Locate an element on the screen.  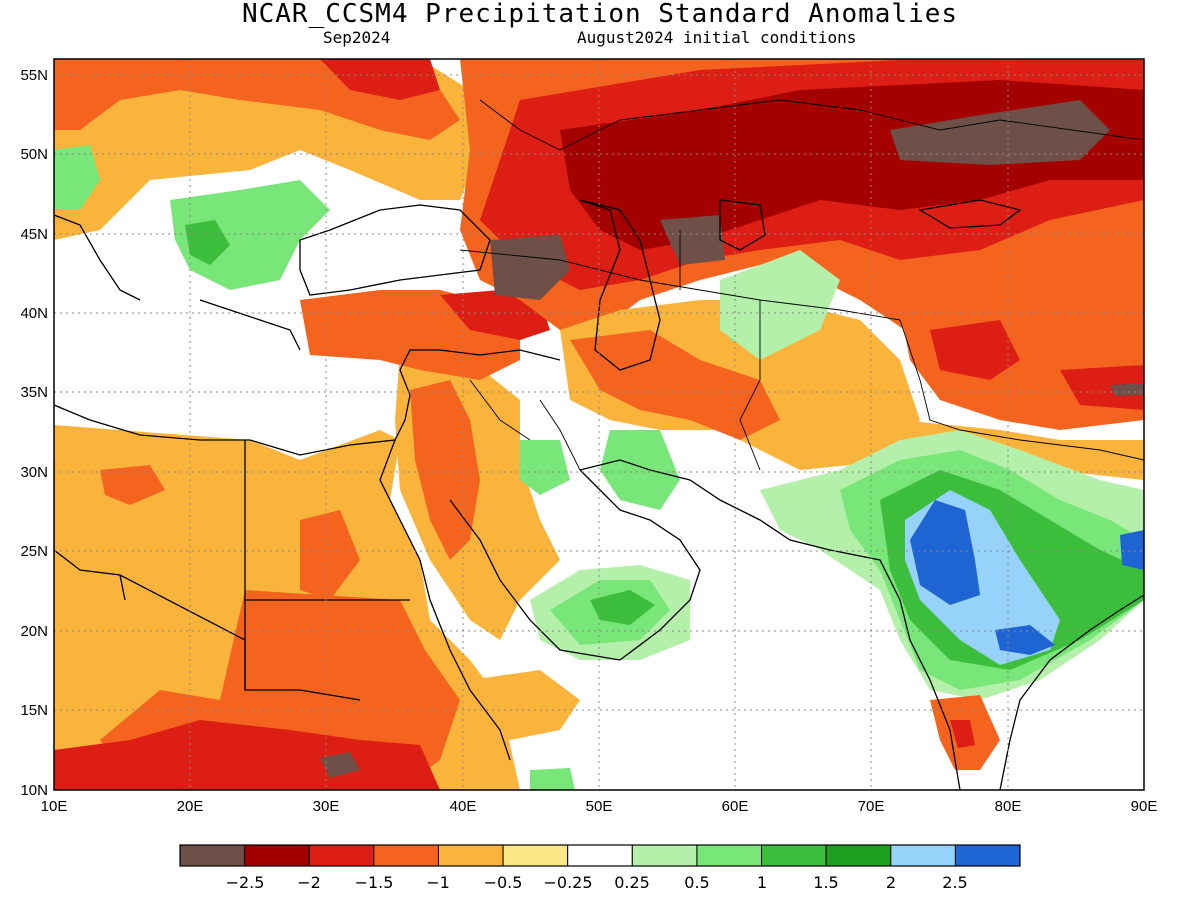
colorbar-label: 2 is located at coordinates (891, 882).